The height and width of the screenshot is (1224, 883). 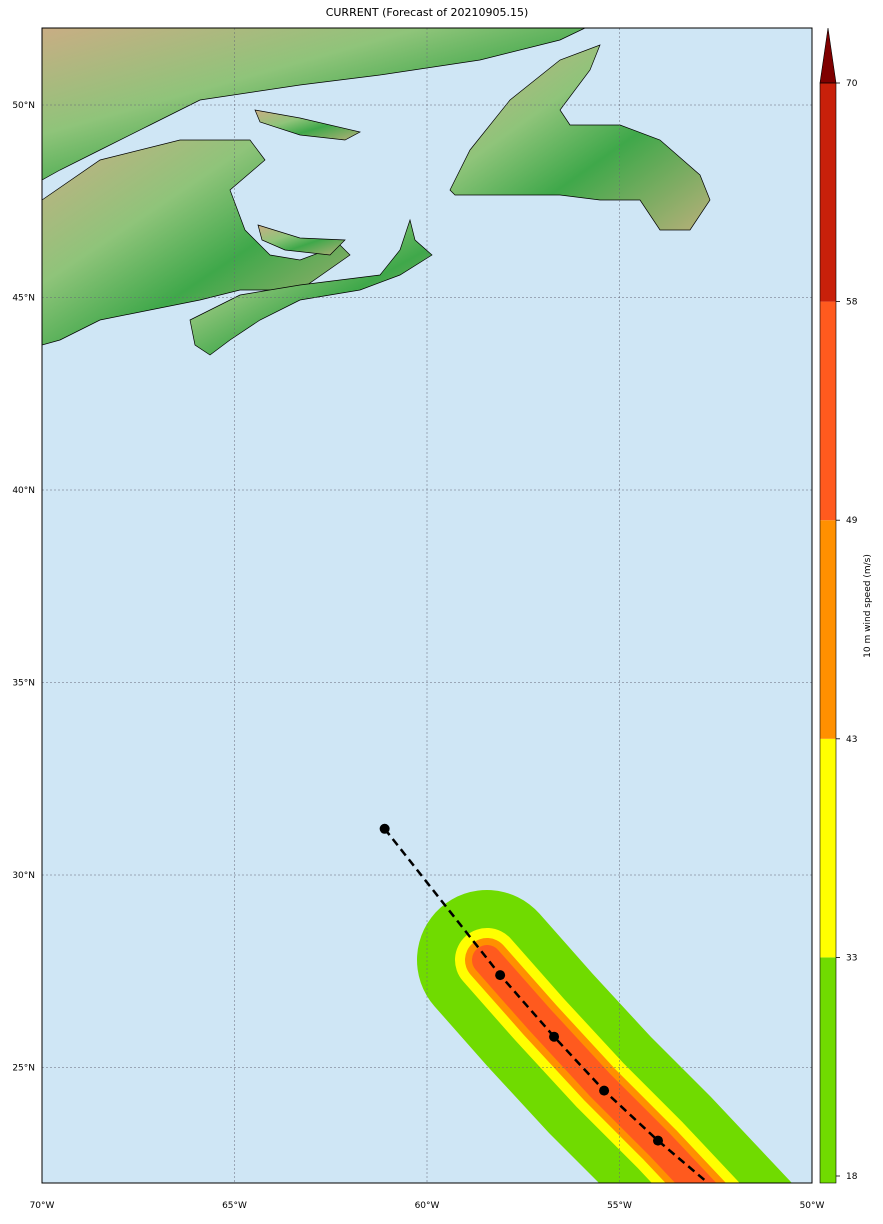 I want to click on land-newfoundland, so click(x=580, y=137).